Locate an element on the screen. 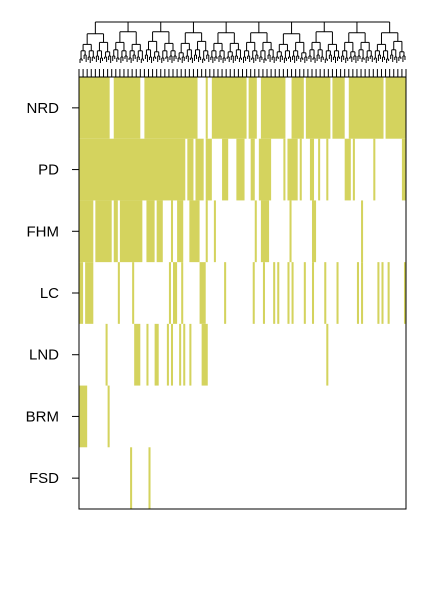  row-label-lc: LC is located at coordinates (49, 293).